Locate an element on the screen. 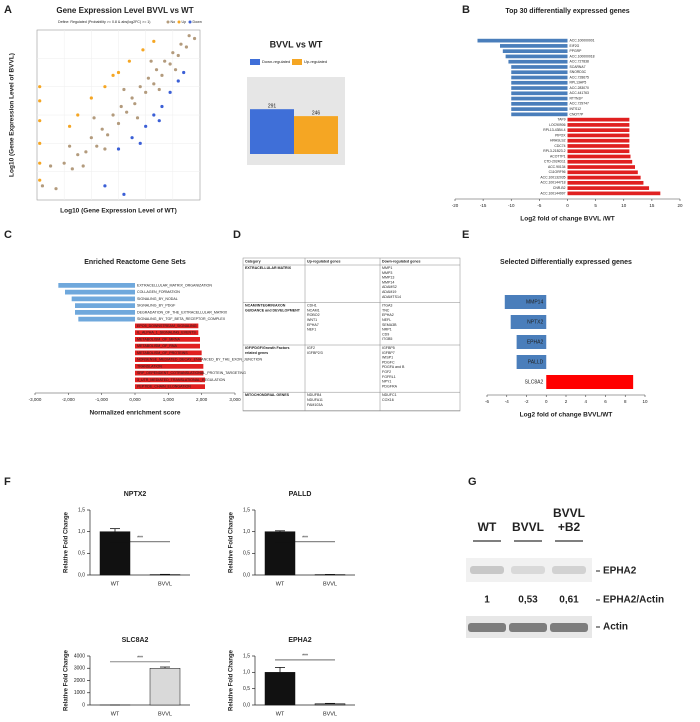  category-label: TRANSLATION is located at coordinates (149, 366).